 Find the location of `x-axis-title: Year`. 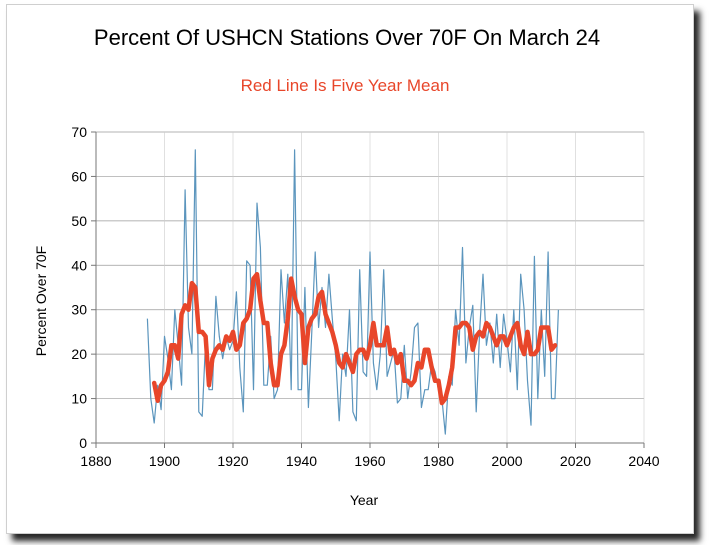

x-axis-title: Year is located at coordinates (364, 500).